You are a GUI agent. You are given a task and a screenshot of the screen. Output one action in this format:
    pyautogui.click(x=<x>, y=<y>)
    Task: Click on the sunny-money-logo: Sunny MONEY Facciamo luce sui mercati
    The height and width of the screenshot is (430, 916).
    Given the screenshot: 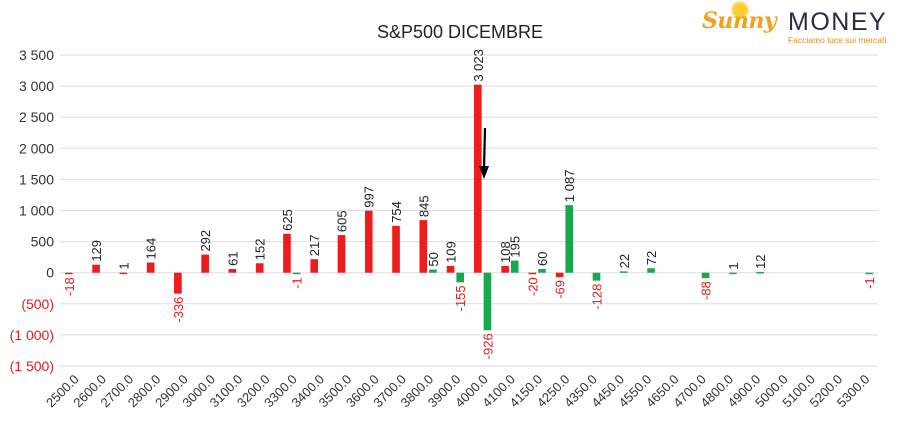 What is the action you would take?
    pyautogui.click(x=805, y=24)
    